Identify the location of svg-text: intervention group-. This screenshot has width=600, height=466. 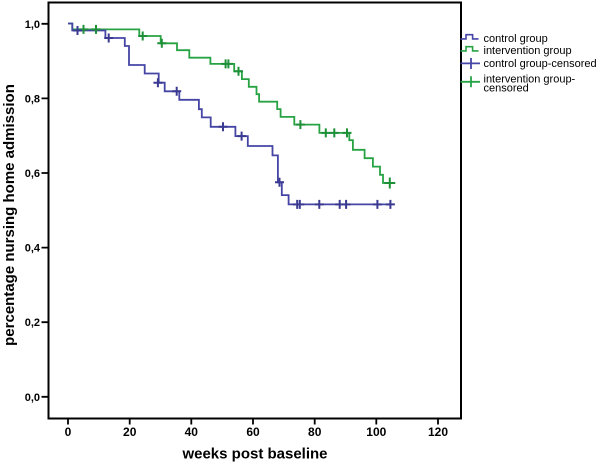
(530, 80).